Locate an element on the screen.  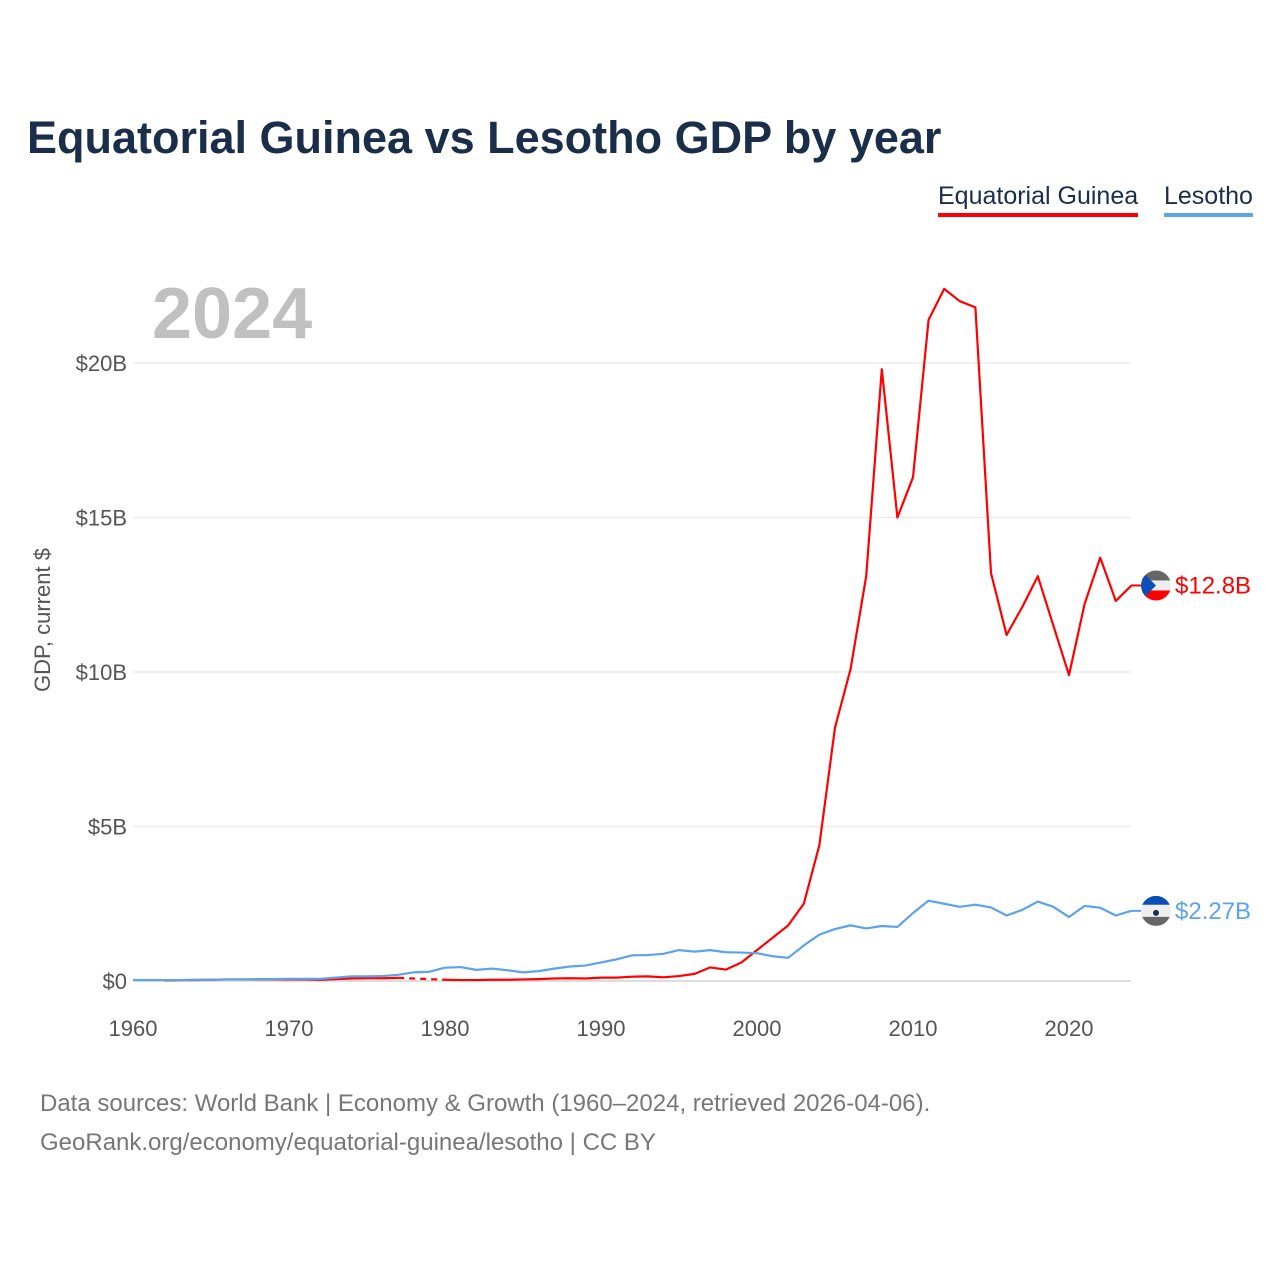
year-label: 2024 is located at coordinates (232, 314).